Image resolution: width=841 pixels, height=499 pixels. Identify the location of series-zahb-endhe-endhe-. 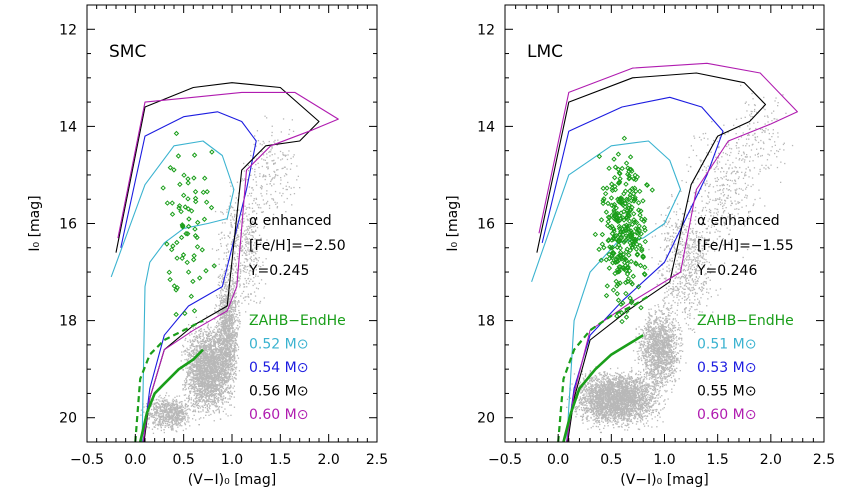
(603, 369).